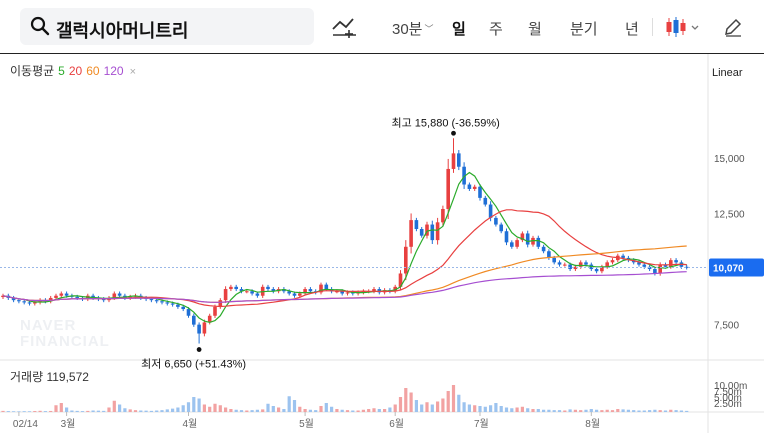 This screenshot has width=764, height=433. Describe the element at coordinates (496, 29) in the screenshot. I see `tab-week: 주` at that location.